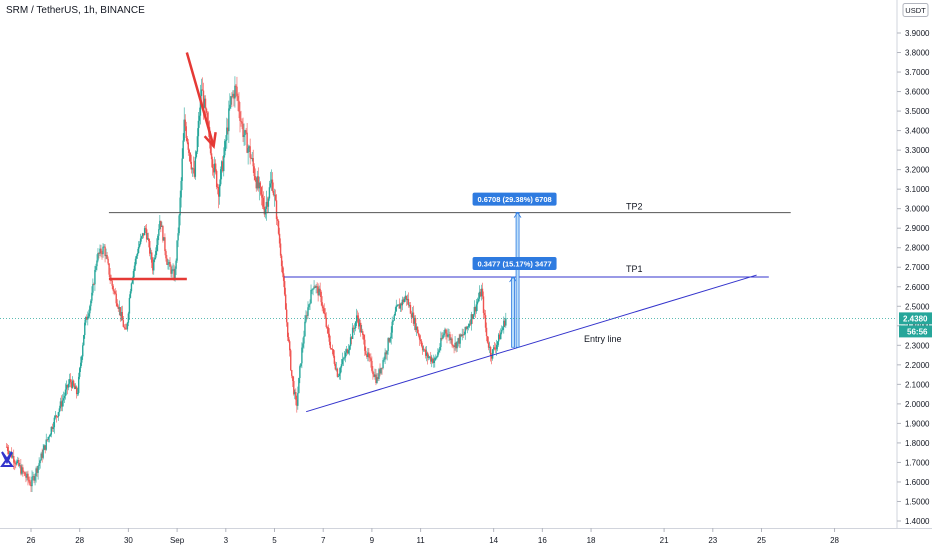  What do you see at coordinates (915, 331) in the screenshot?
I see `countdown-badge` at bounding box center [915, 331].